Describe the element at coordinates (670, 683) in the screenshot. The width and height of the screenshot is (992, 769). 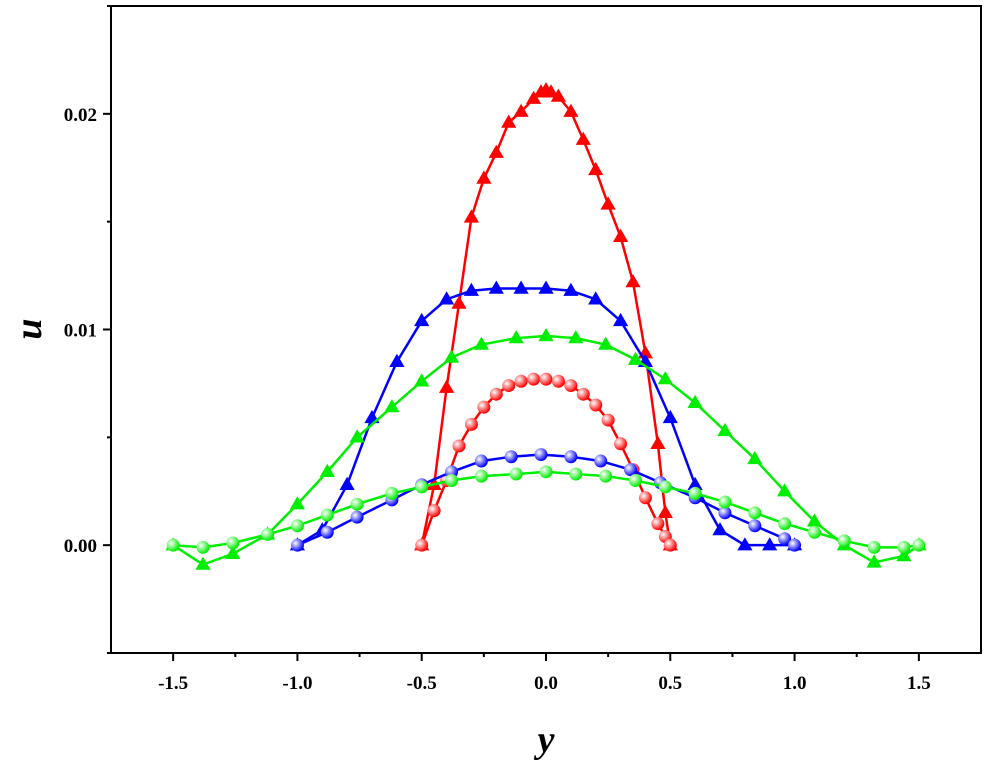
I see `x-tick-label: 0.5` at that location.